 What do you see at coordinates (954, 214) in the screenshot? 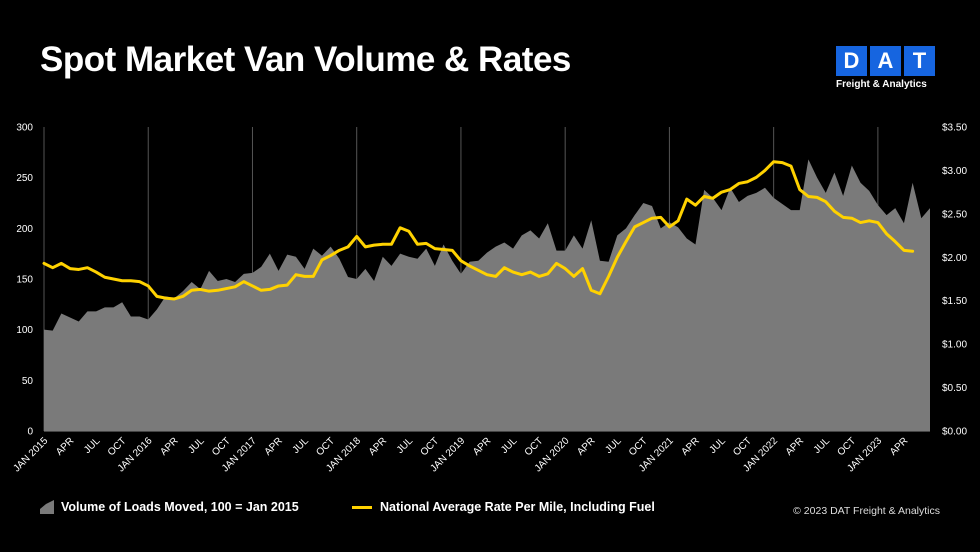
I see `right-axis-tick-label: $2.50` at bounding box center [954, 214].